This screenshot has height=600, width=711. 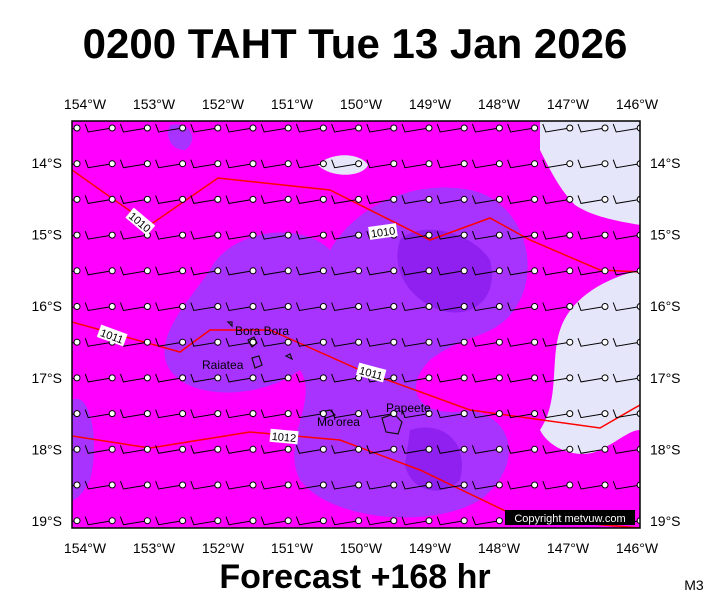 What do you see at coordinates (223, 365) in the screenshot?
I see `place-label: Raiatea` at bounding box center [223, 365].